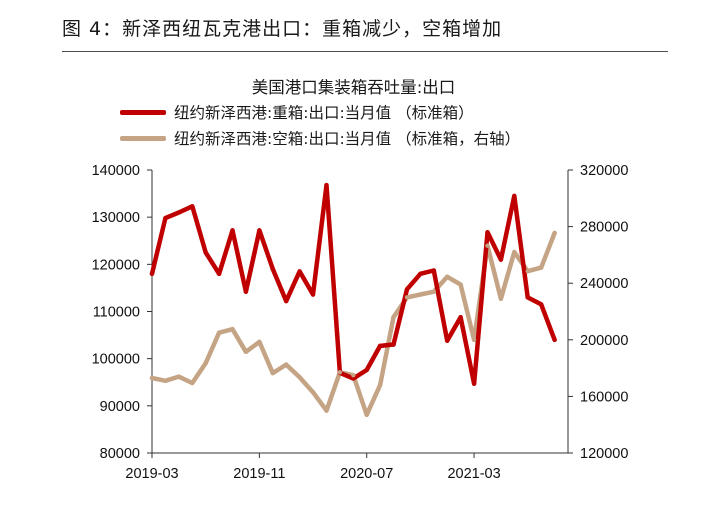 The image size is (707, 510). I want to click on x-tick-label: 2019-11, so click(259, 474).